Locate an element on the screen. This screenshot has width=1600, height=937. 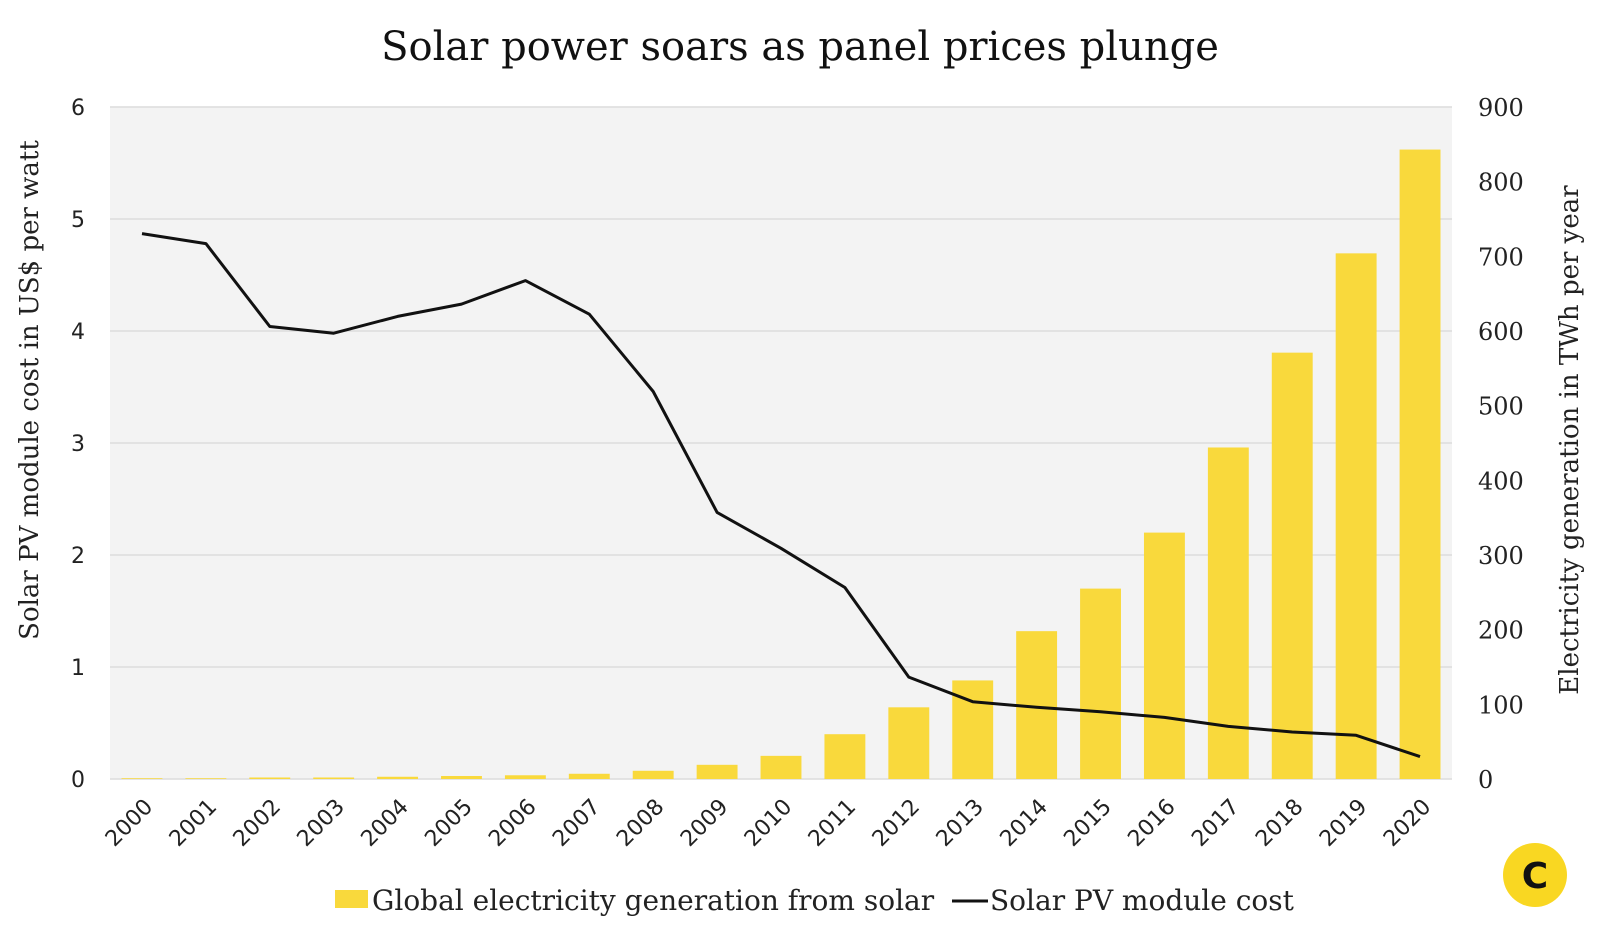
bar-2016 is located at coordinates (1164, 655).